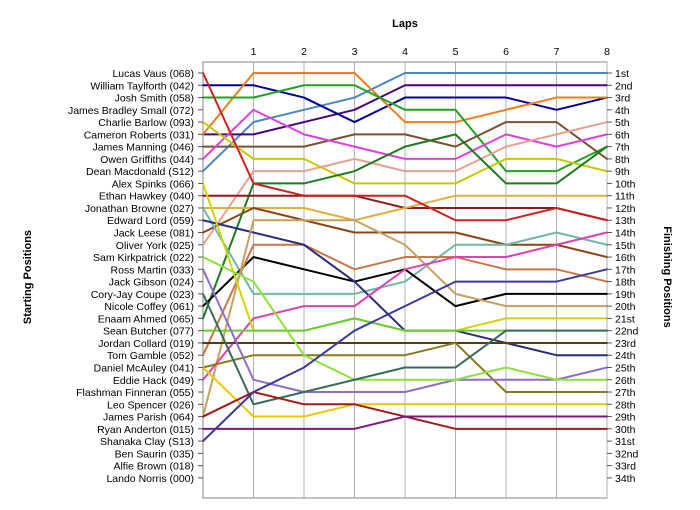 The image size is (700, 510). I want to click on start-label: James Bradley Small (072), so click(131, 111).